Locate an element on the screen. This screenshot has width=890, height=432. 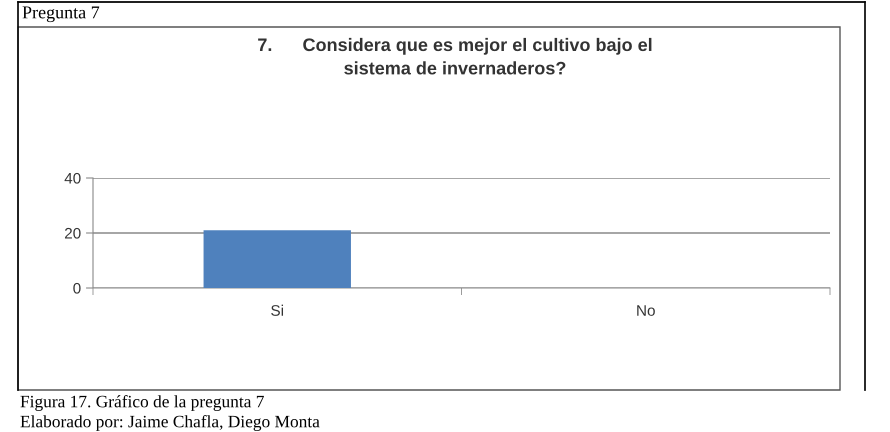
x-tick-label: No is located at coordinates (646, 310).